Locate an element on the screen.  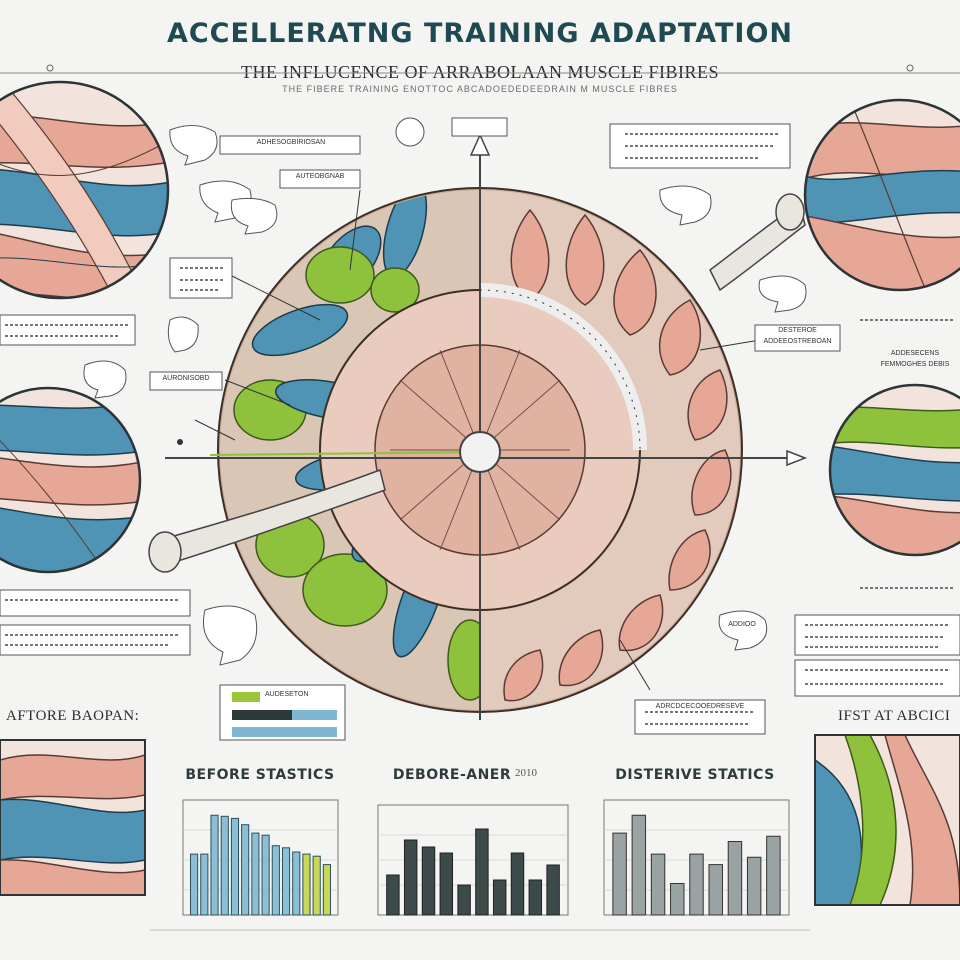
chart-bars is located at coordinates (485, 865).